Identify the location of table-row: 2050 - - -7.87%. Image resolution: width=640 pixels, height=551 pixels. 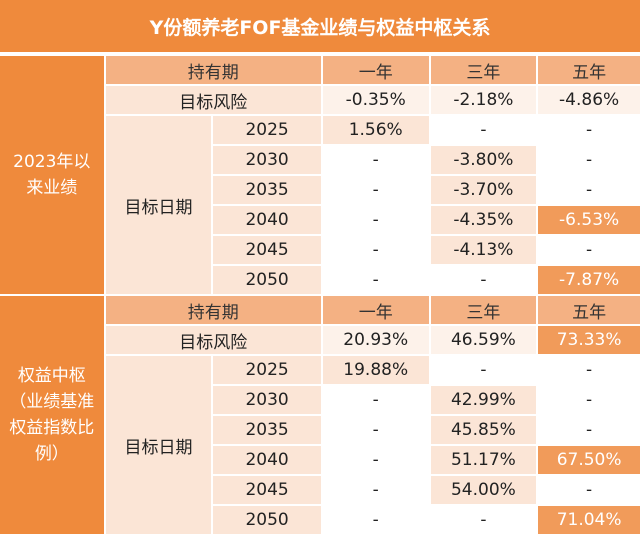
(320, 280).